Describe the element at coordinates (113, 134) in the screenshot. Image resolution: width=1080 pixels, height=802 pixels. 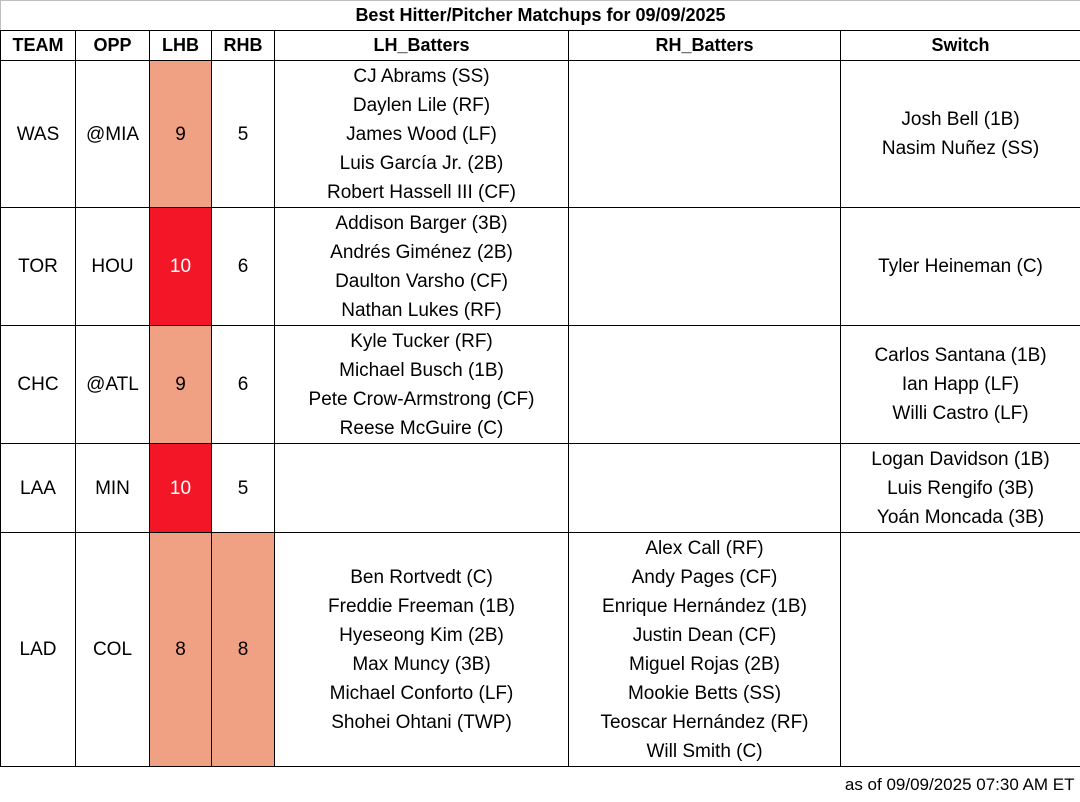
I see `opponent-cell: @MIA` at that location.